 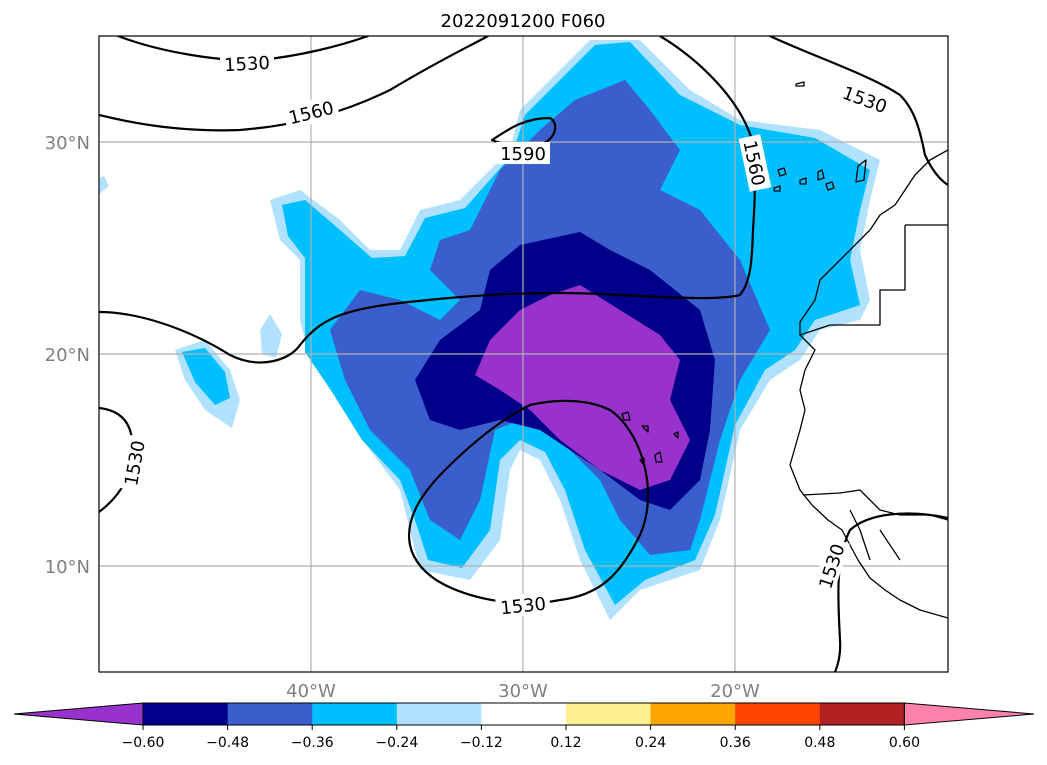 What do you see at coordinates (206, 376) in the screenshot?
I see `anomaly-band-light-west` at bounding box center [206, 376].